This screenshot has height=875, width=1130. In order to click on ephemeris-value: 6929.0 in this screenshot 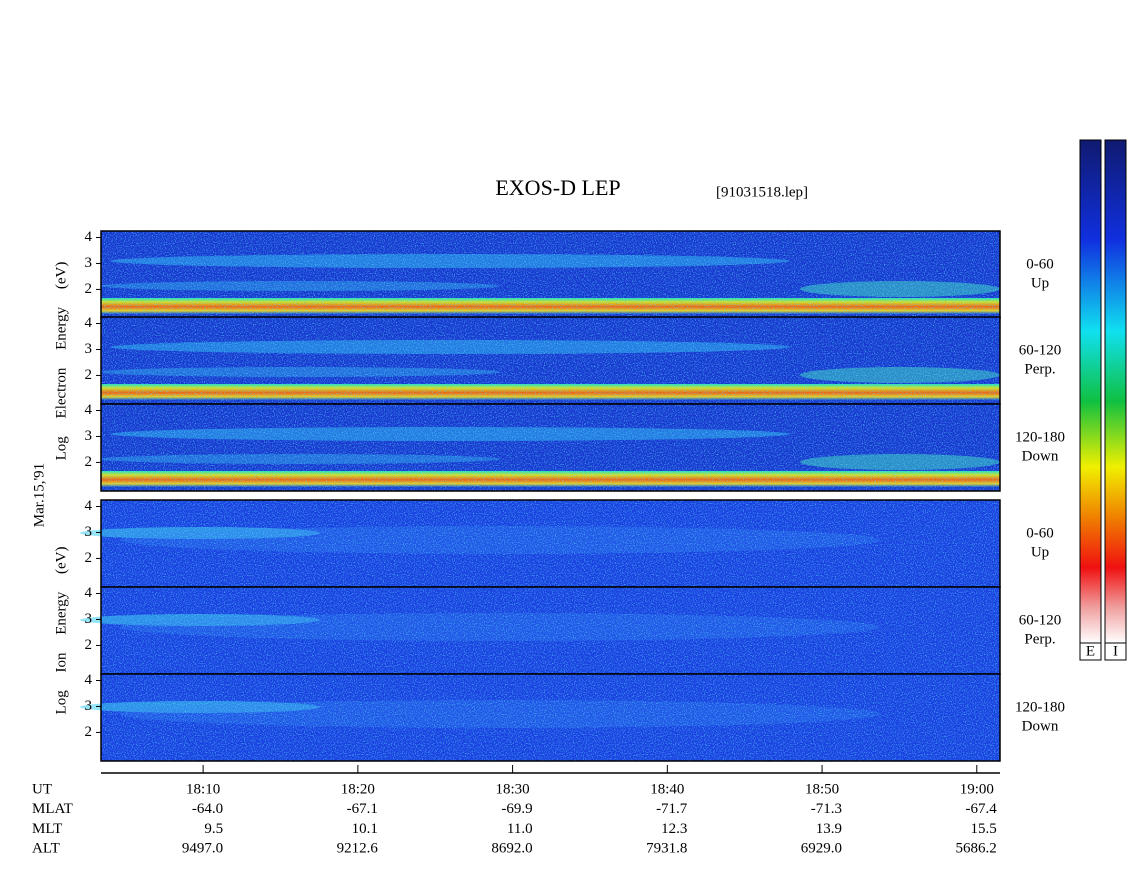, I will do `click(821, 849)`.